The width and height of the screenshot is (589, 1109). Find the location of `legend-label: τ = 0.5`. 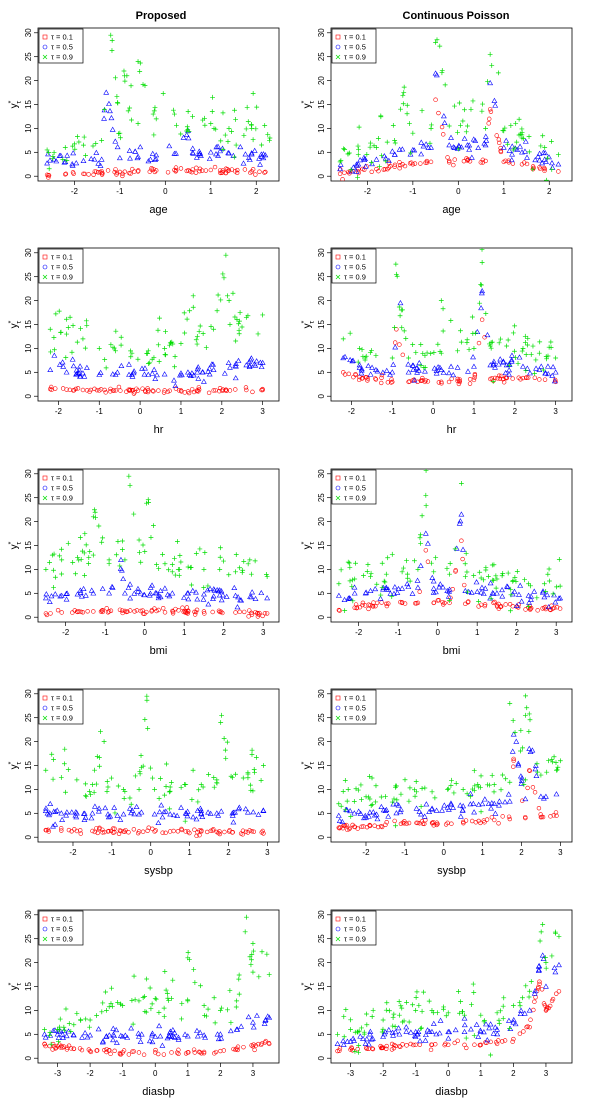

legend-label: τ = 0.5 is located at coordinates (62, 47).